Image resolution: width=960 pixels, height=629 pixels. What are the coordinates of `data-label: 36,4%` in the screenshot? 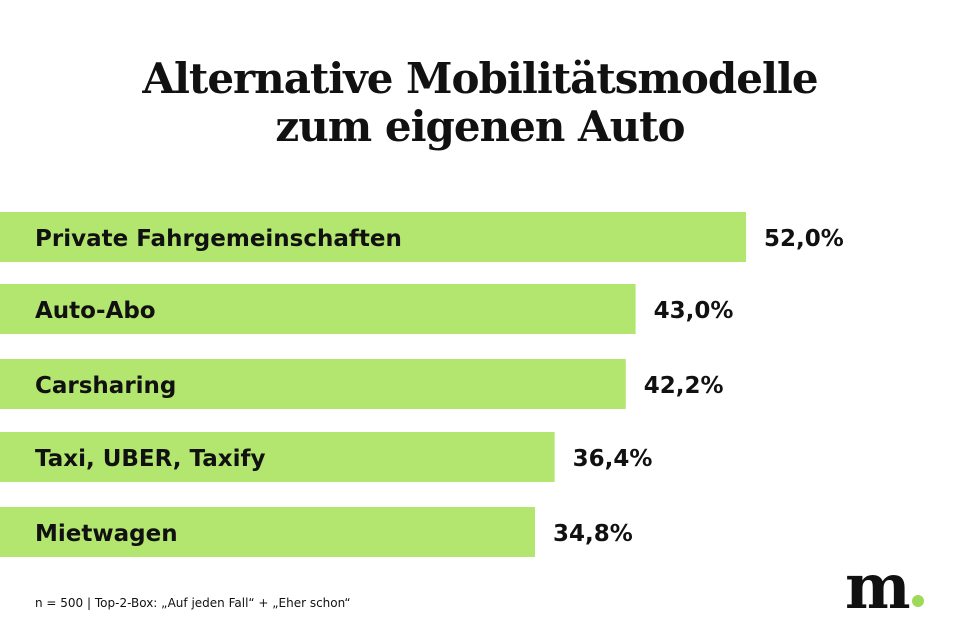 It's located at (613, 459).